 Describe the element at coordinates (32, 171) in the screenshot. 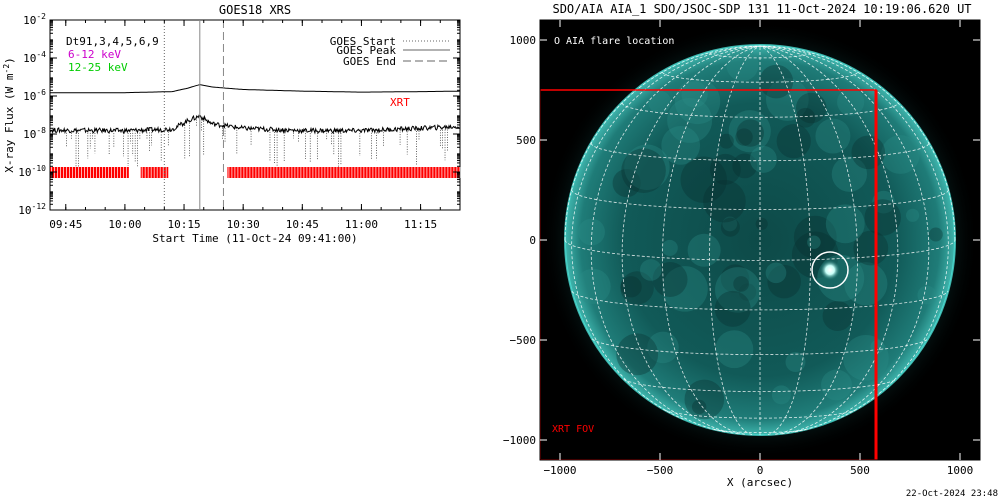

I see `goes-y-tick-label: 10⁻¹⁰` at that location.